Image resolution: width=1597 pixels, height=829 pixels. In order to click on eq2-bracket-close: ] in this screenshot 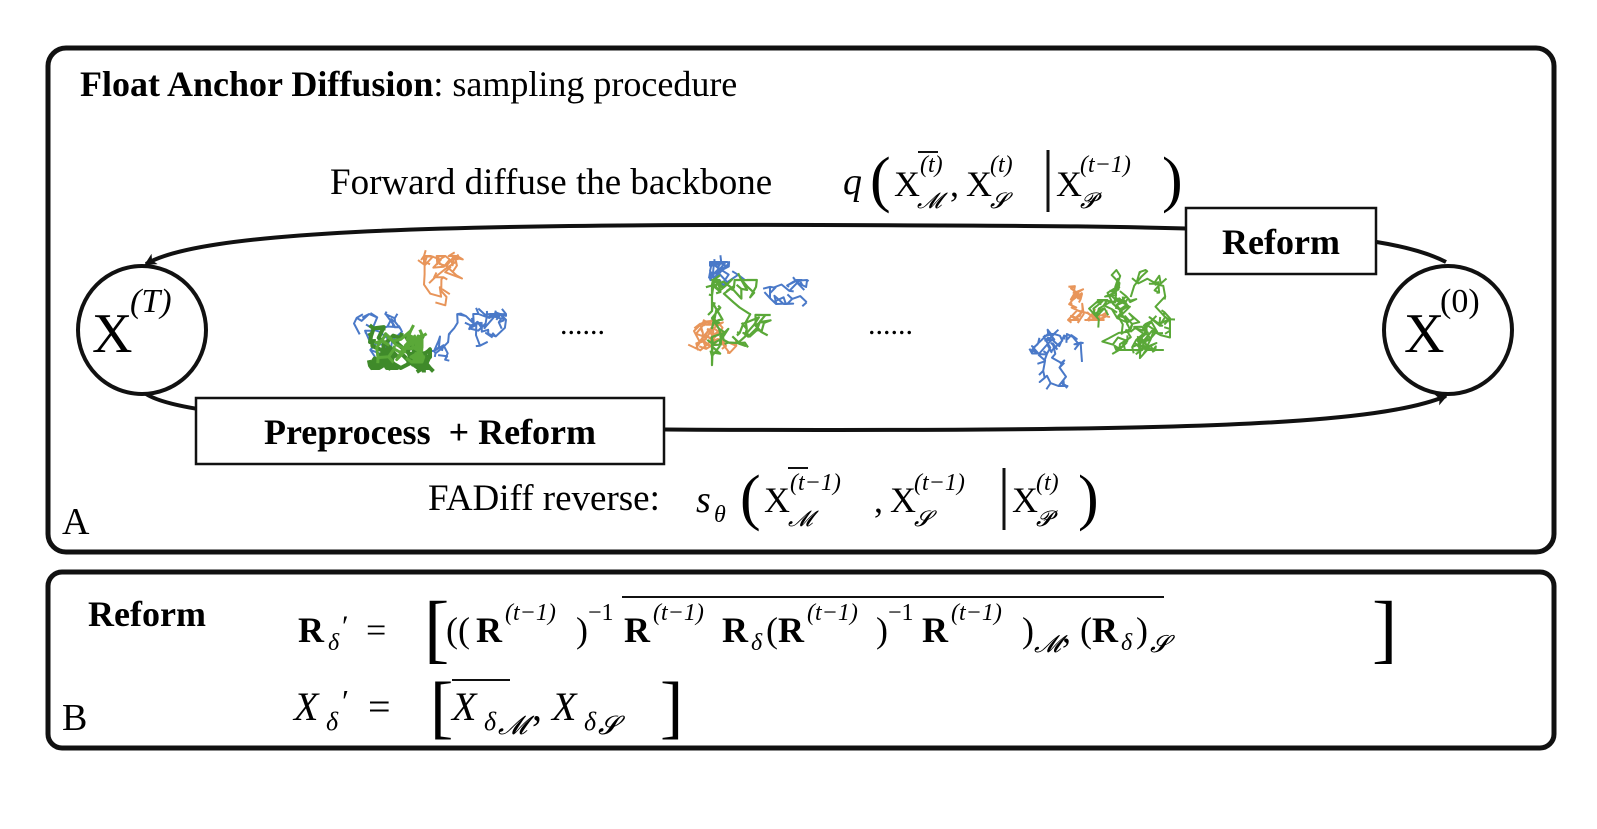, I will do `click(671, 707)`.